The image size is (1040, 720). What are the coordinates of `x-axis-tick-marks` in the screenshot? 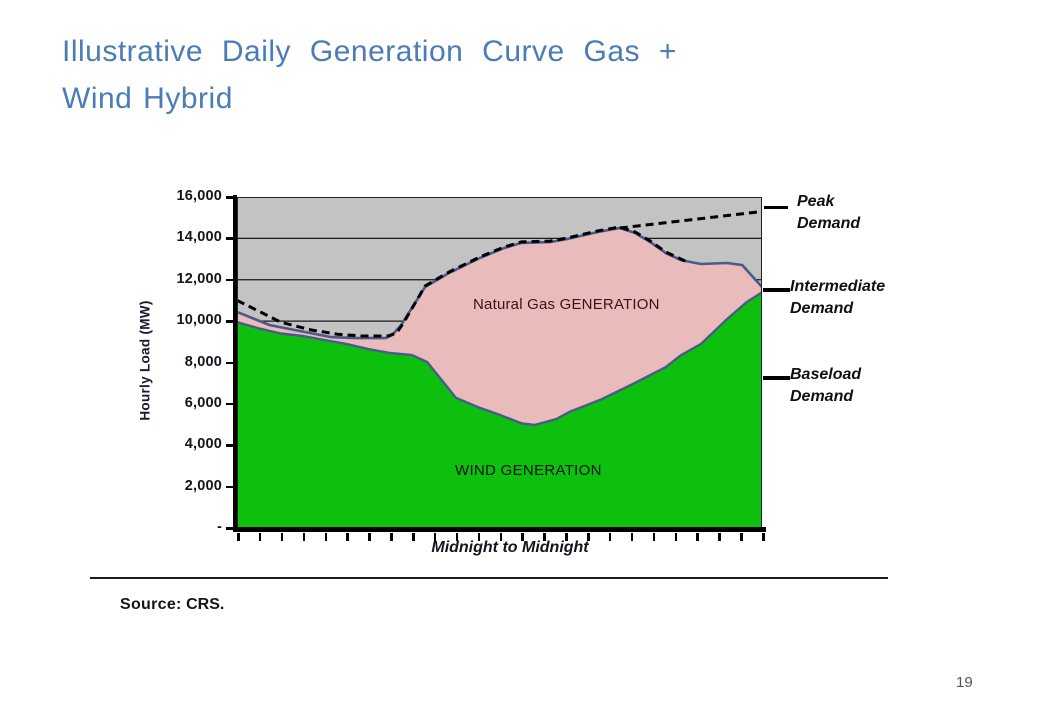 It's located at (501, 537).